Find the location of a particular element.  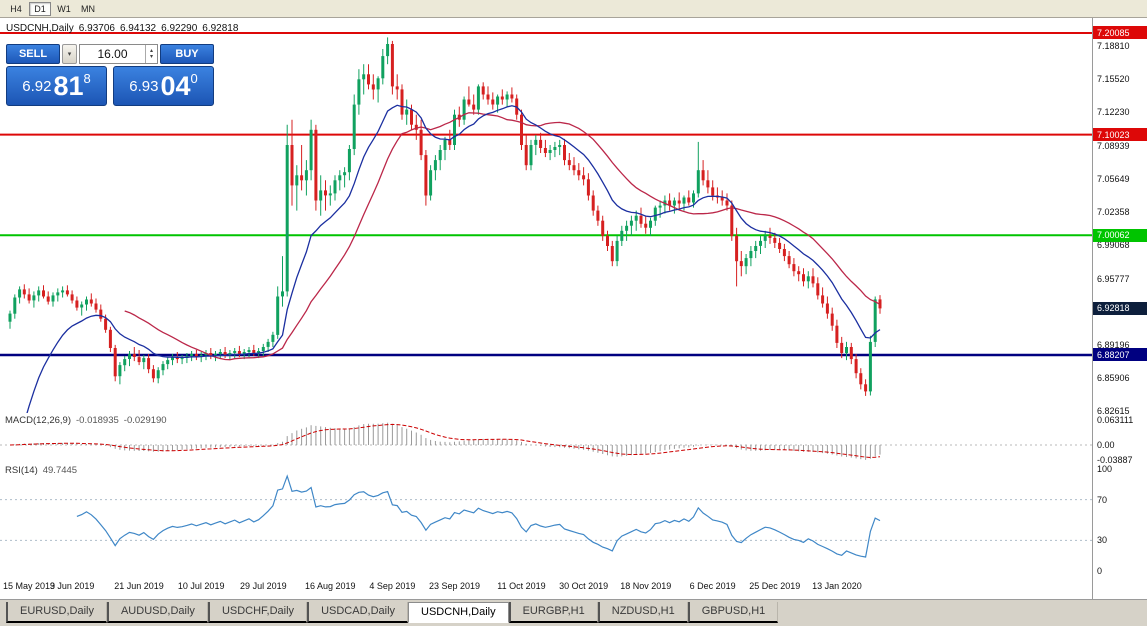

date-label: 13 Jan 2020 is located at coordinates (837, 586).